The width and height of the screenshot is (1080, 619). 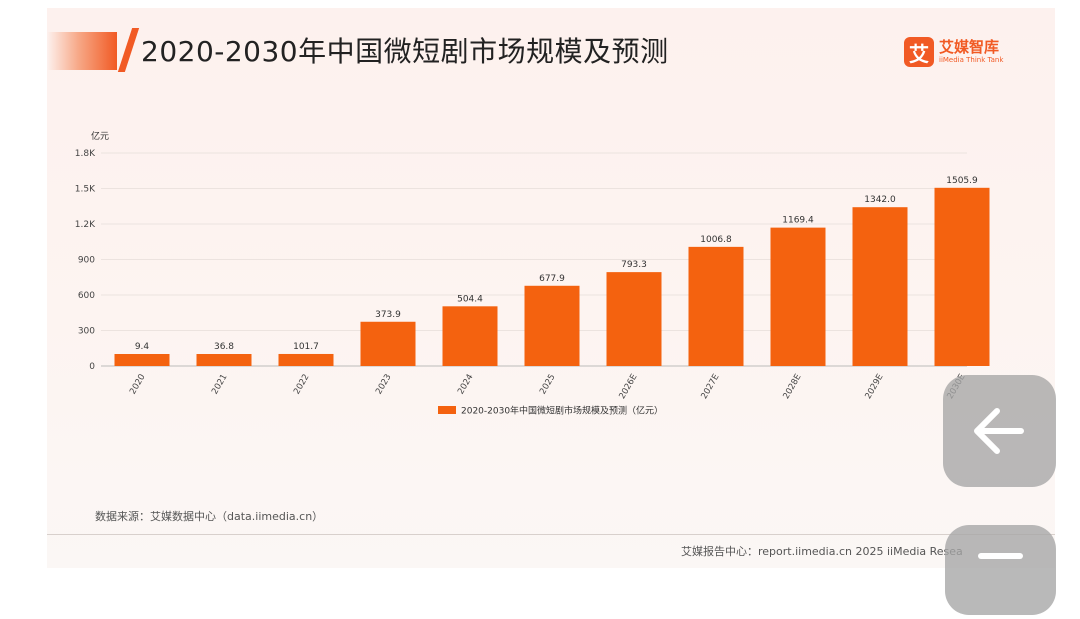 I want to click on bar-value-label: 101.7, so click(x=306, y=347).